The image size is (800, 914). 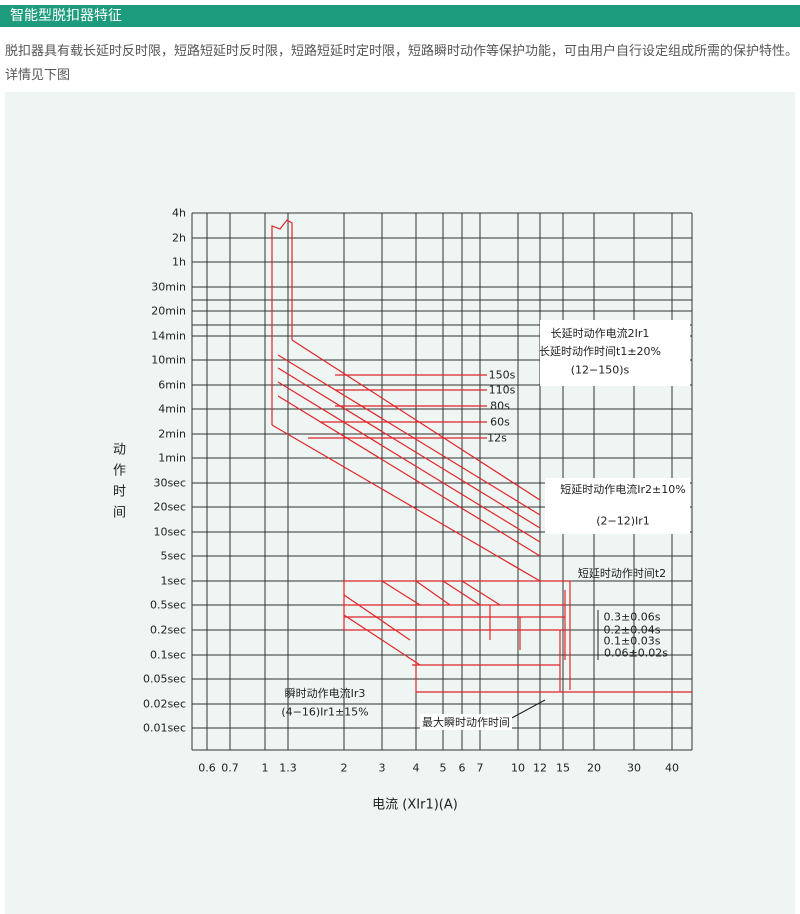 What do you see at coordinates (400, 16) in the screenshot?
I see `header-title: 智能型脱扣器特征` at bounding box center [400, 16].